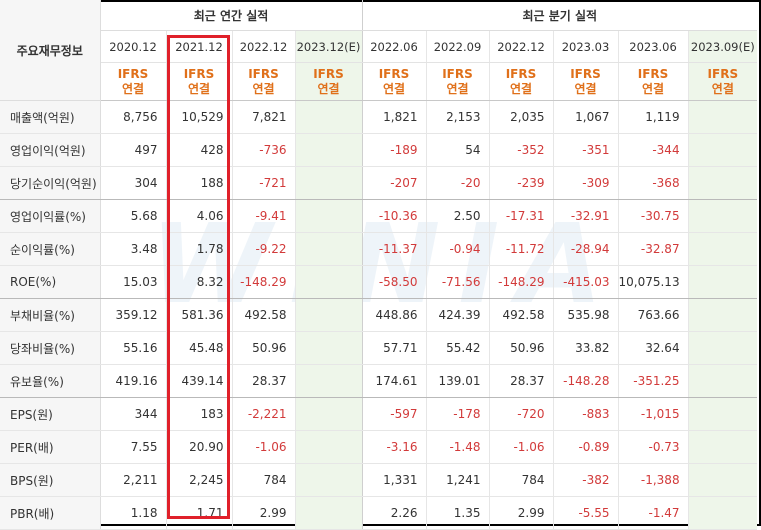  I want to click on table-cell: -344, so click(653, 150).